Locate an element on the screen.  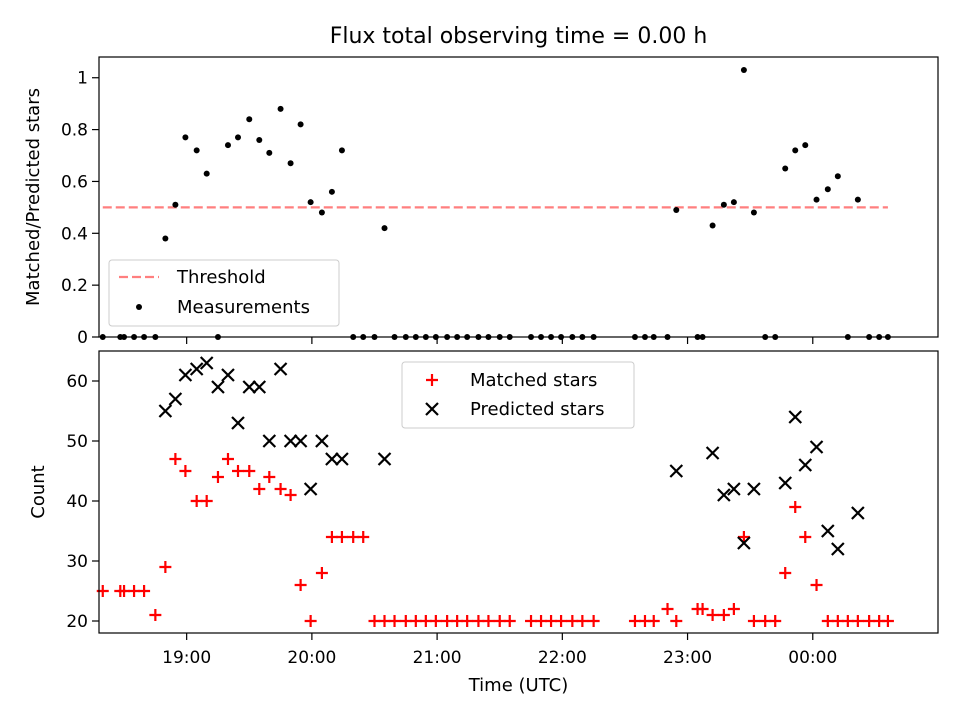
top-y-tick-label: 0.6 is located at coordinates (74, 182).